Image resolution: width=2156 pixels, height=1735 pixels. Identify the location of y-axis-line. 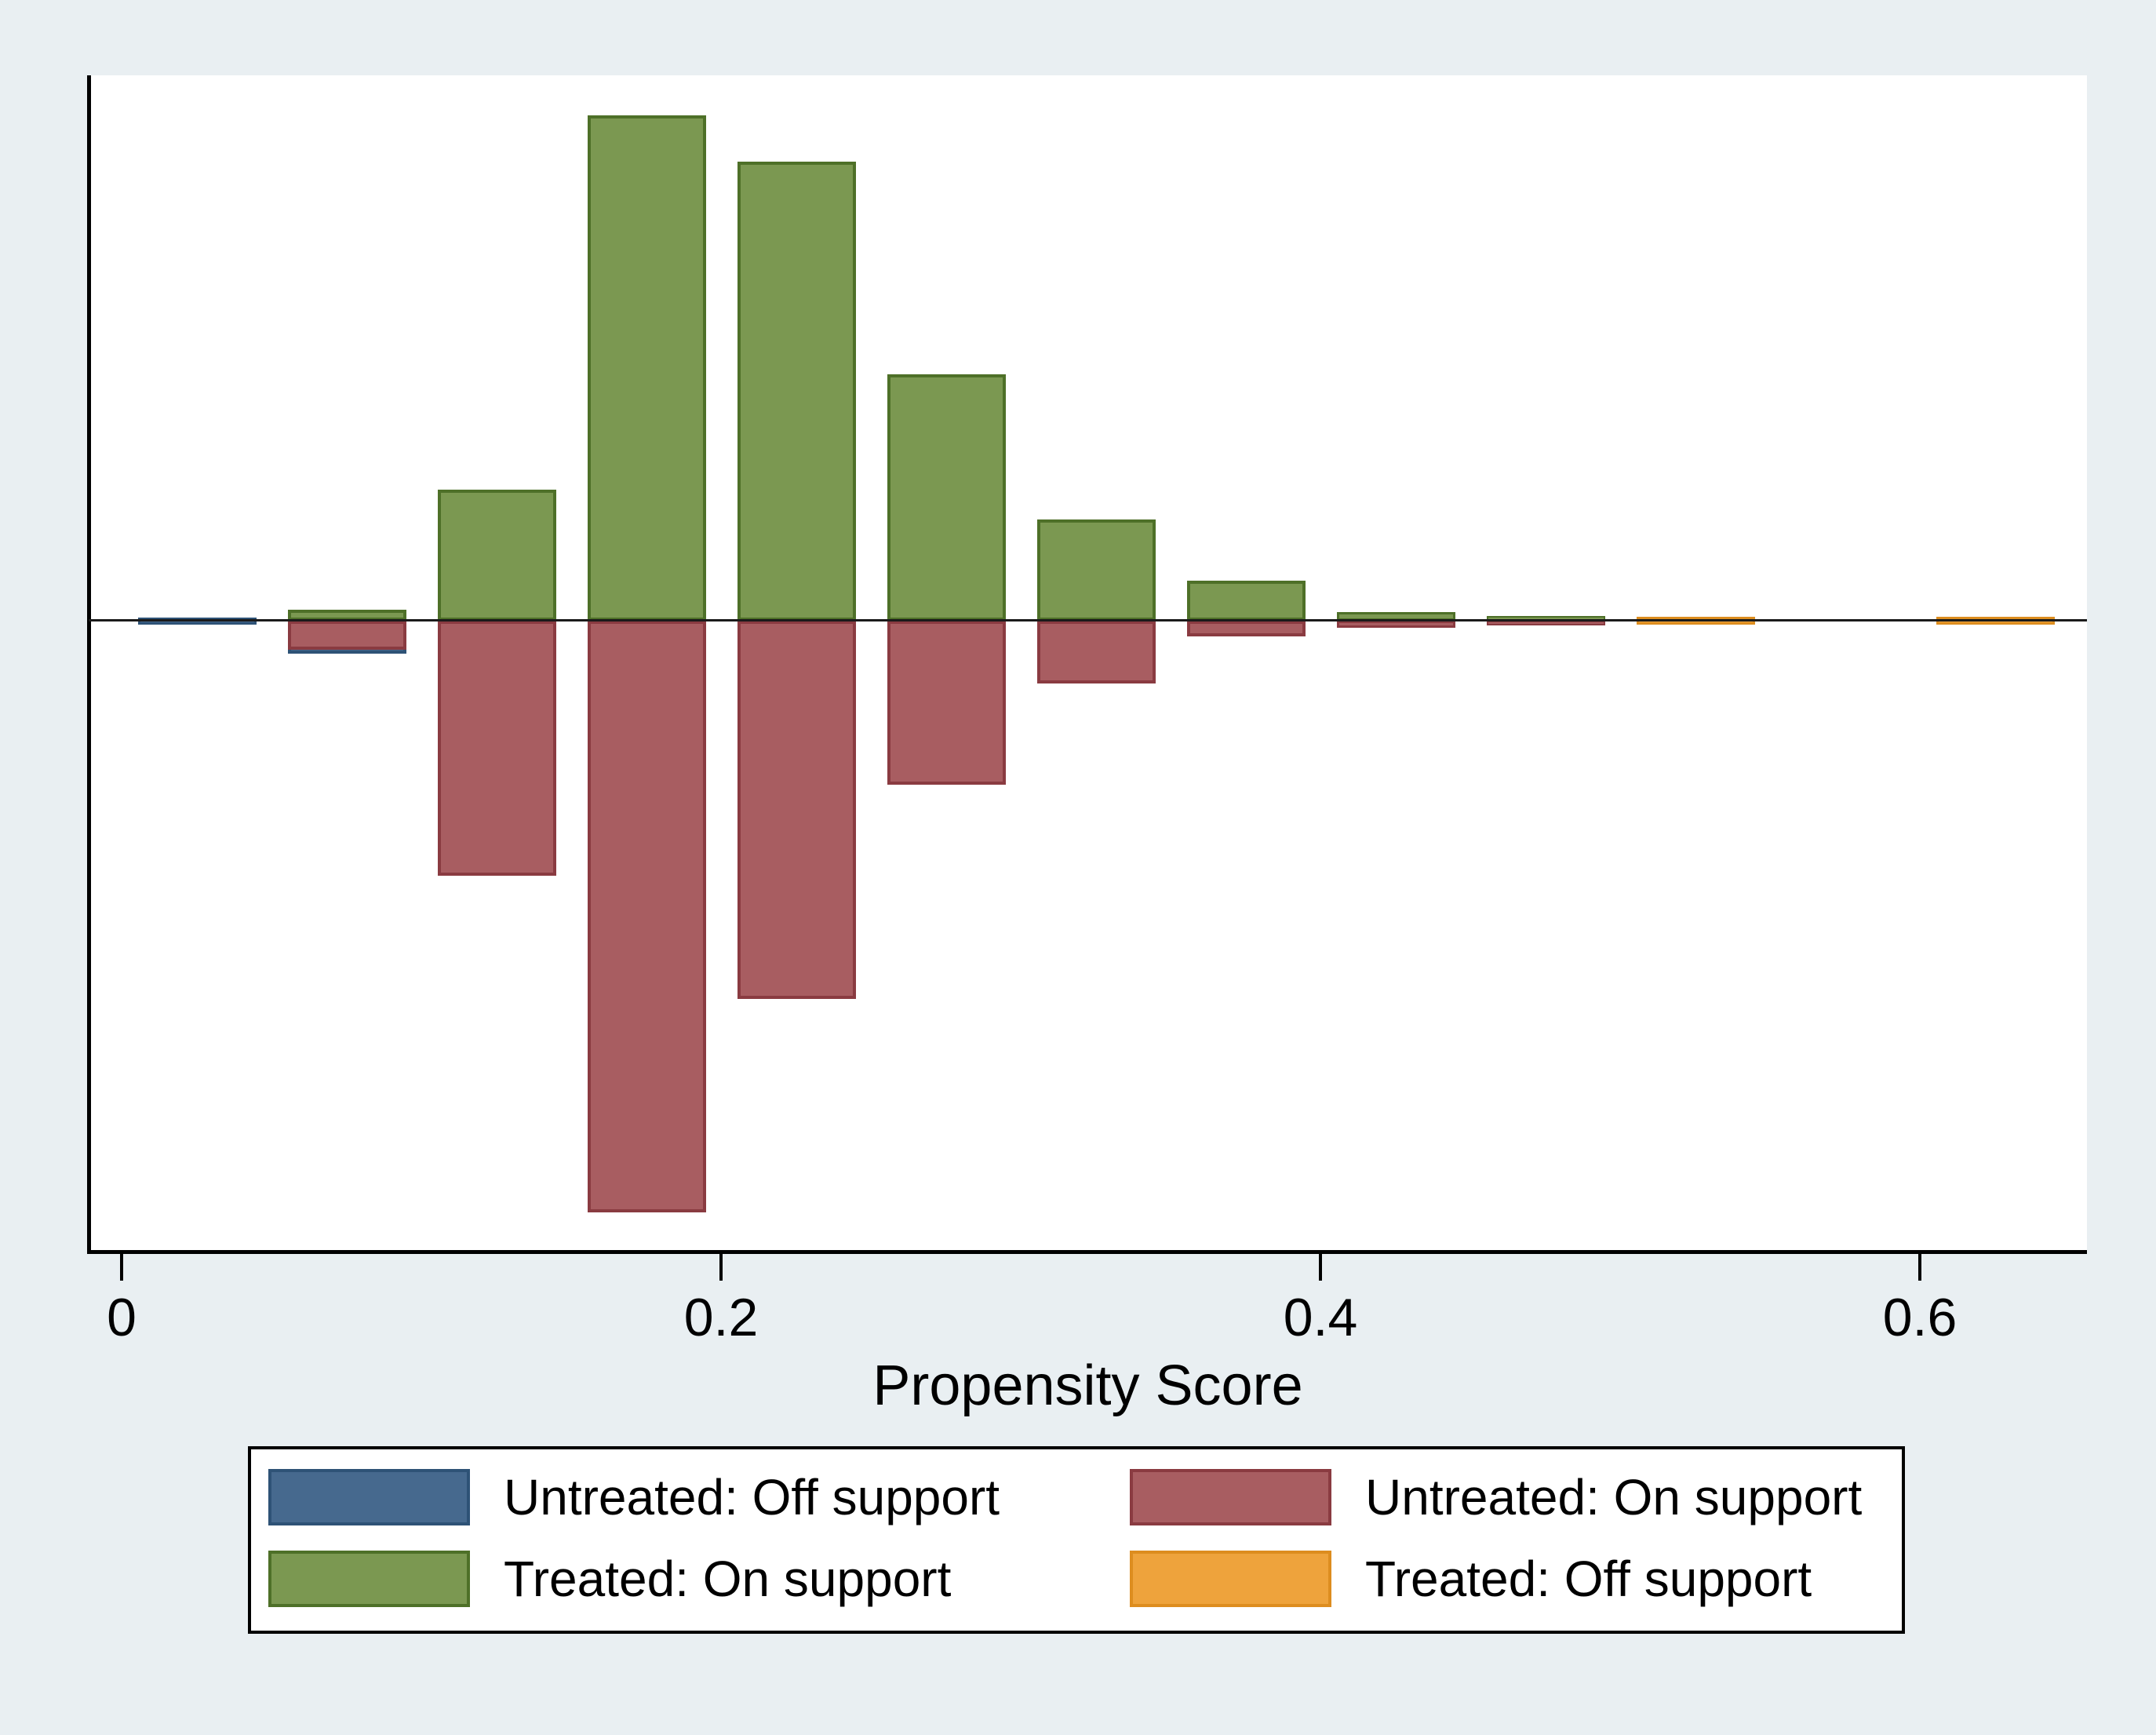
(89, 664).